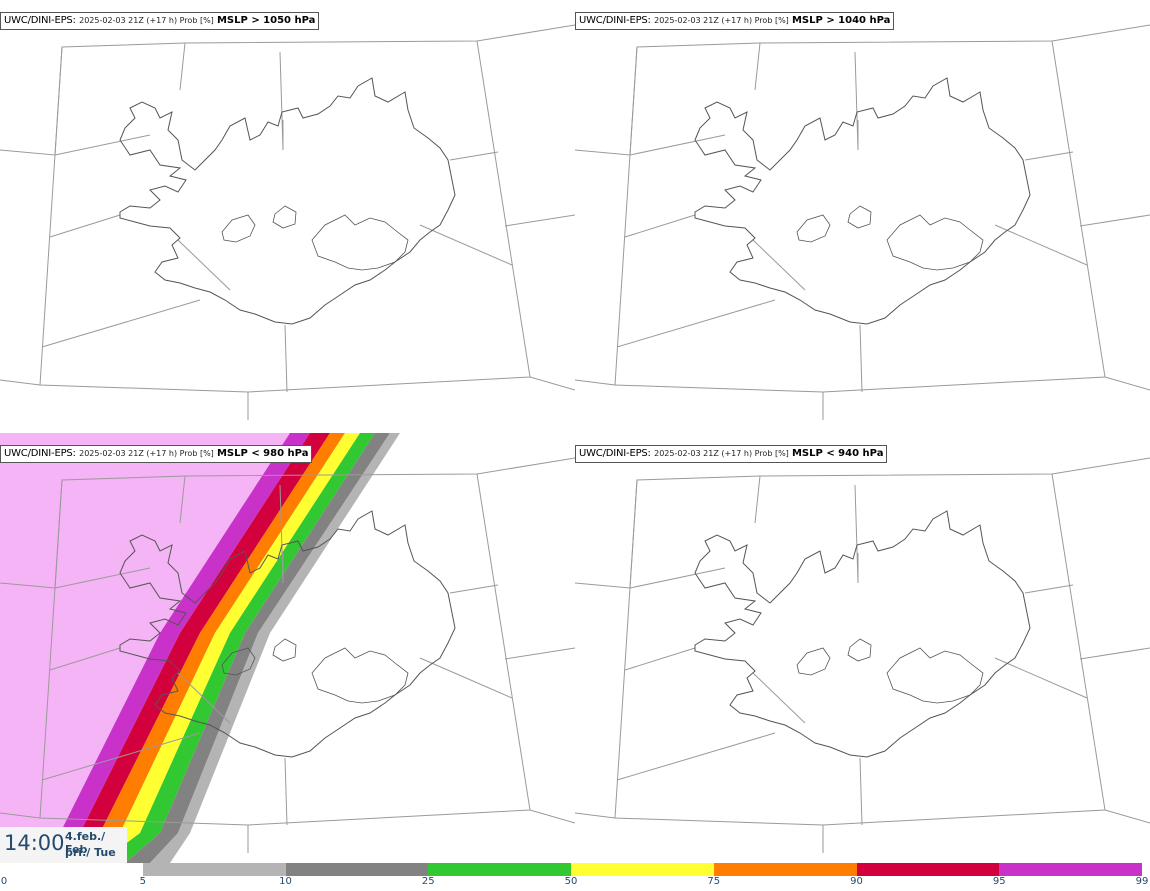 This screenshot has width=1150, height=891. What do you see at coordinates (85, 843) in the screenshot?
I see `valid-date: 4.feb./ Feb` at bounding box center [85, 843].